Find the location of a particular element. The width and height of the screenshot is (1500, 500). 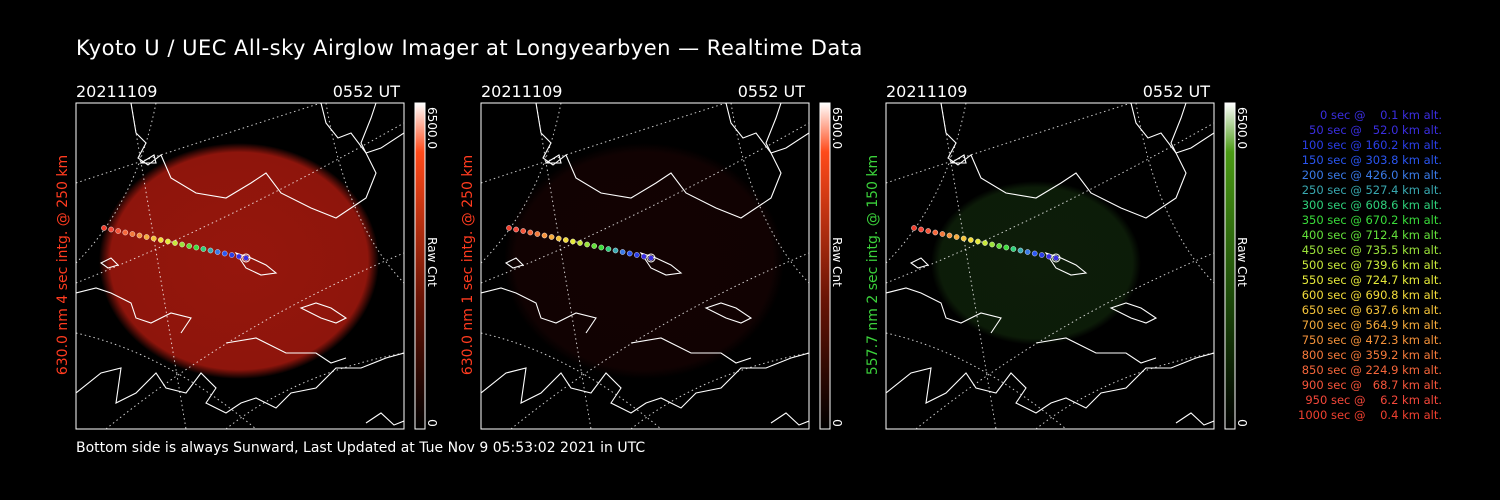

legend-row: 700 sec @ 564.9 km alt. is located at coordinates (1371, 325).